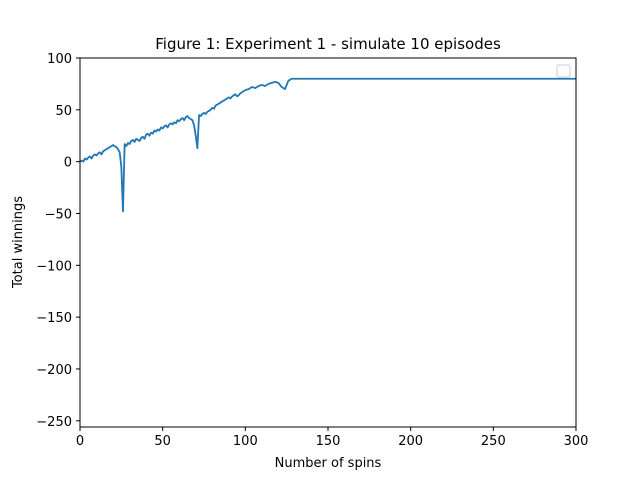 This screenshot has width=640, height=480. Describe the element at coordinates (80, 441) in the screenshot. I see `x-tick-label: 0` at that location.